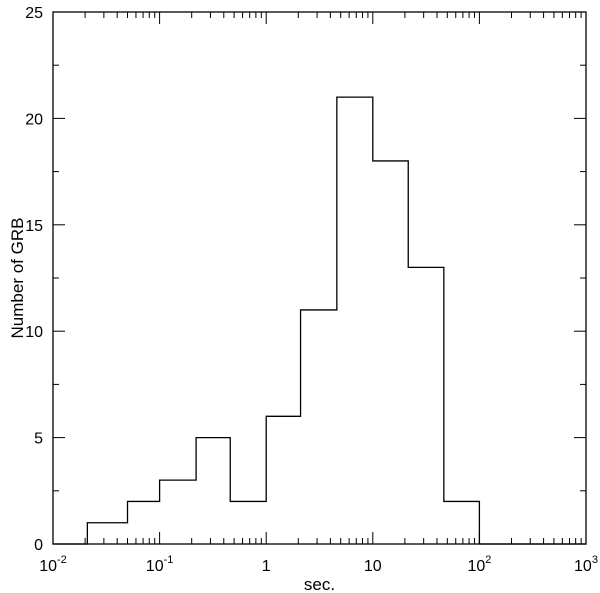  I want to click on x-tick-label: 10², so click(479, 564).